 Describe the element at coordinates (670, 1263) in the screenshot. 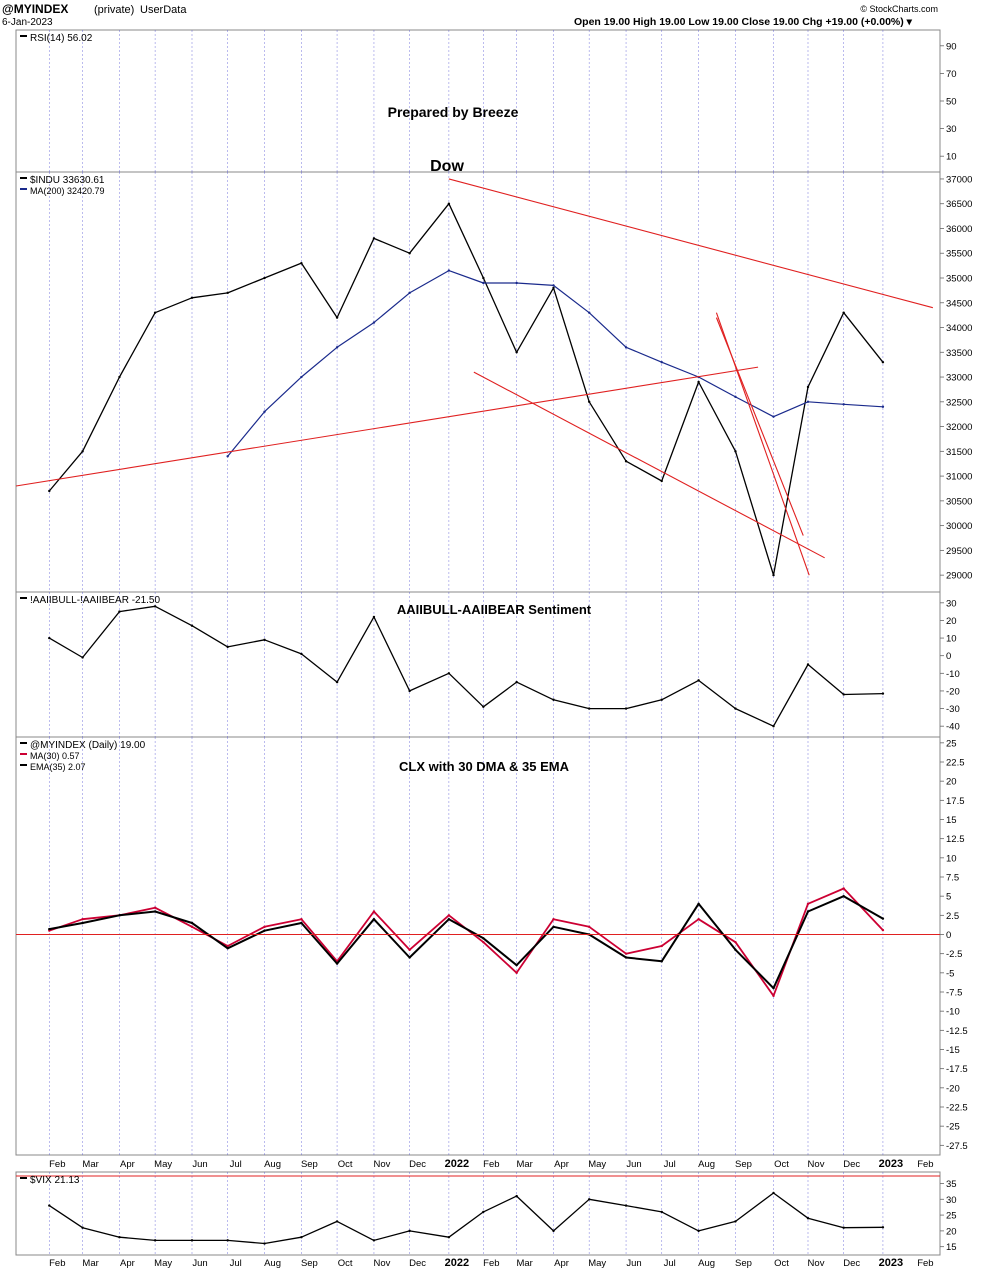

I see `x-tick-label: Jul` at that location.